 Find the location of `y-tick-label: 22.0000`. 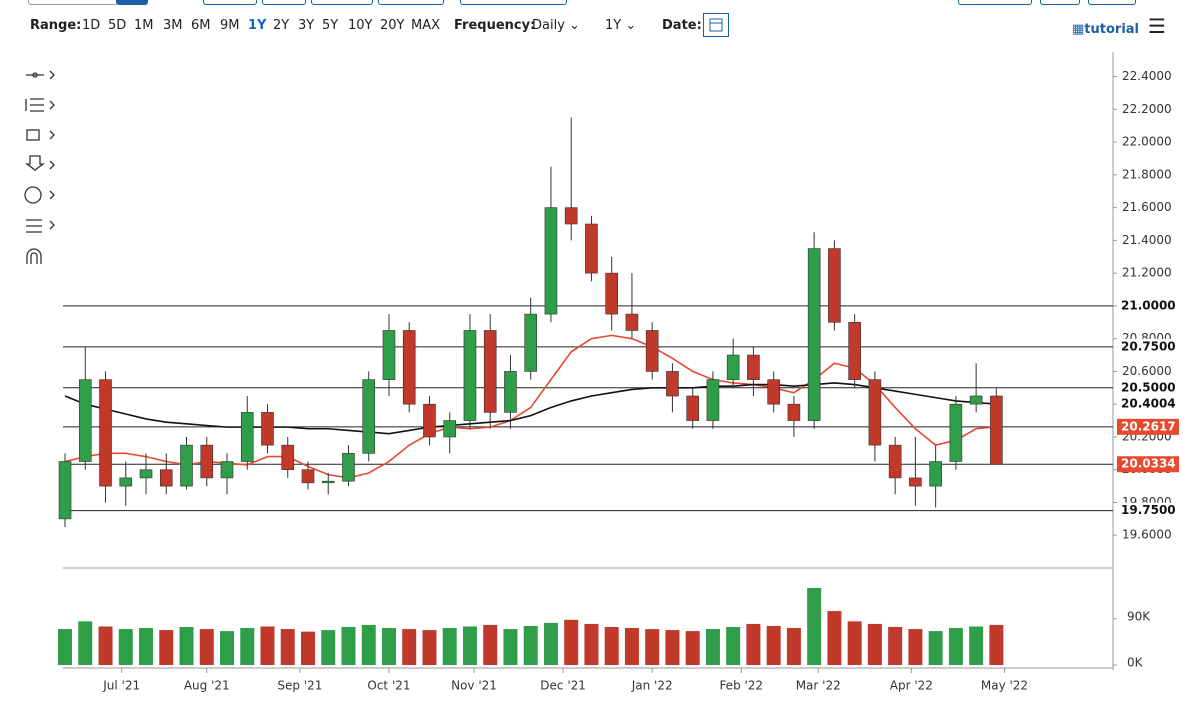

y-tick-label: 22.0000 is located at coordinates (1147, 142).